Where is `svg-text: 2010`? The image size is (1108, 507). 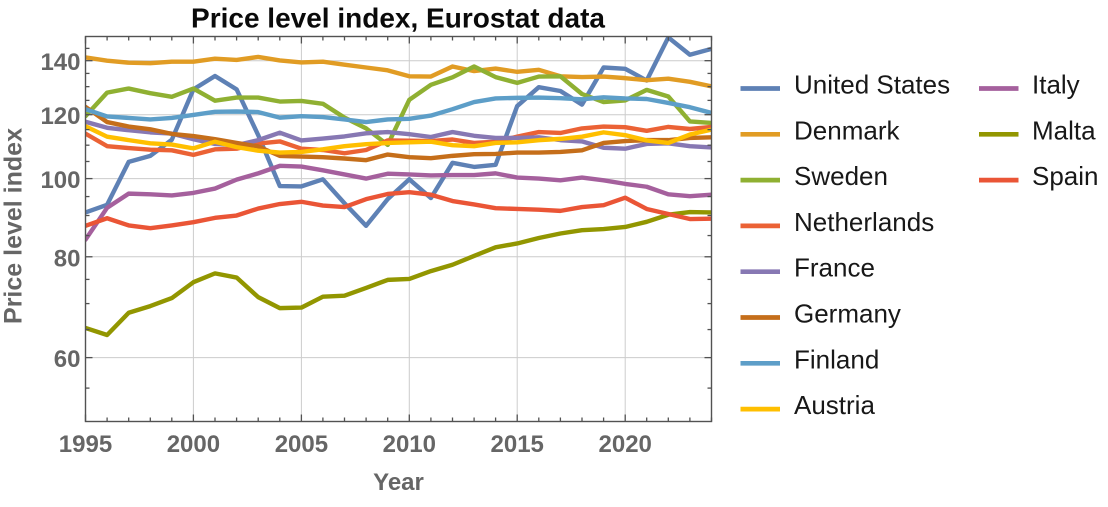 svg-text: 2010 is located at coordinates (409, 444).